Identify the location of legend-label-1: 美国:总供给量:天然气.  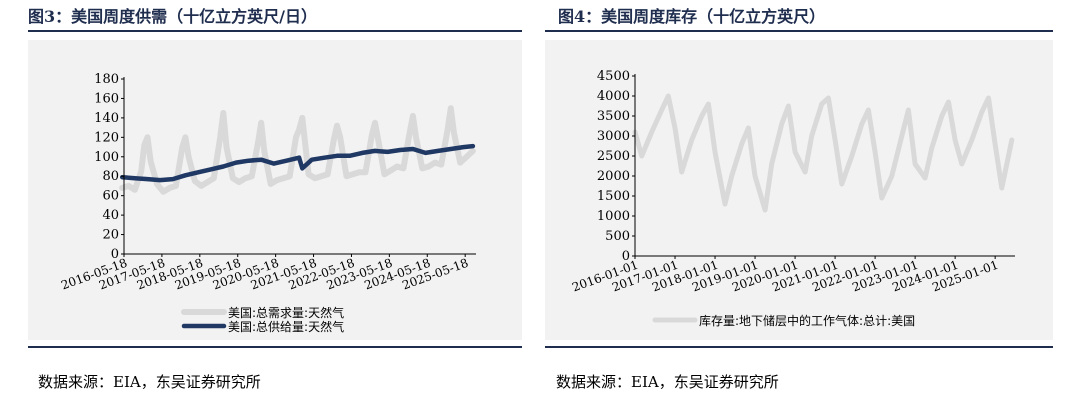
(286, 326).